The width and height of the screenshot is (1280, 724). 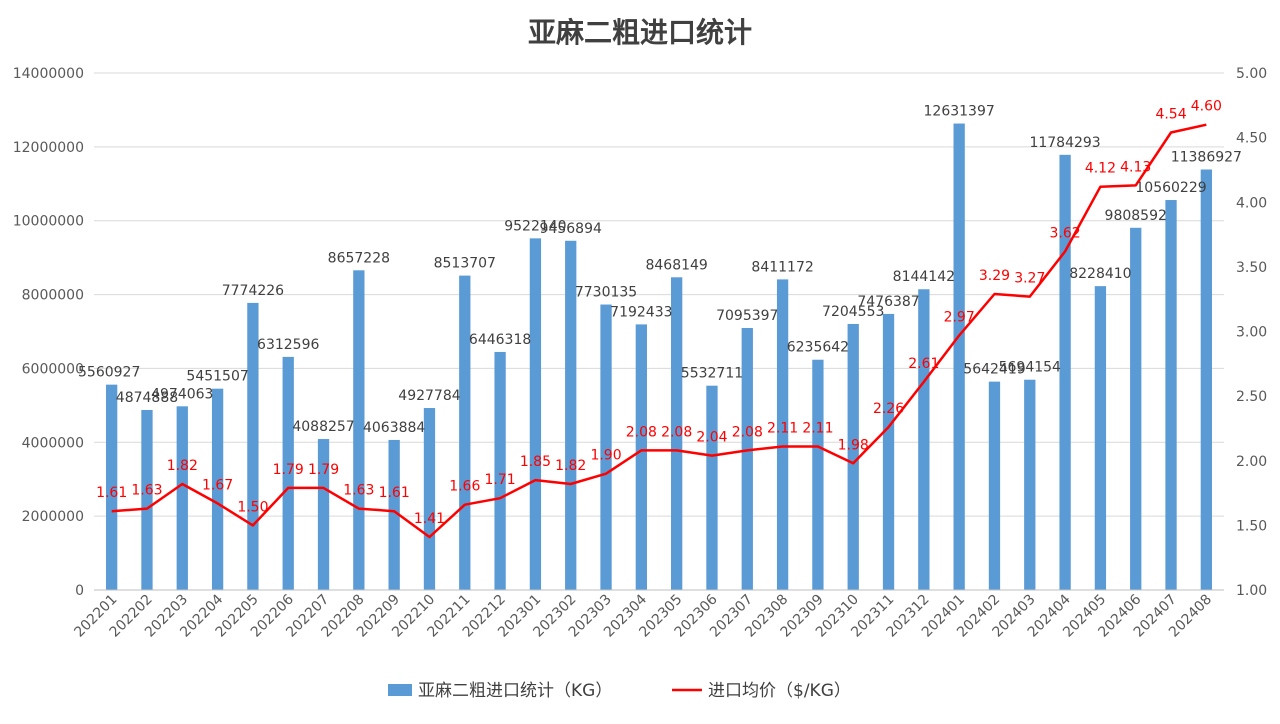 I want to click on line-data-label: 1.50, so click(x=252, y=507).